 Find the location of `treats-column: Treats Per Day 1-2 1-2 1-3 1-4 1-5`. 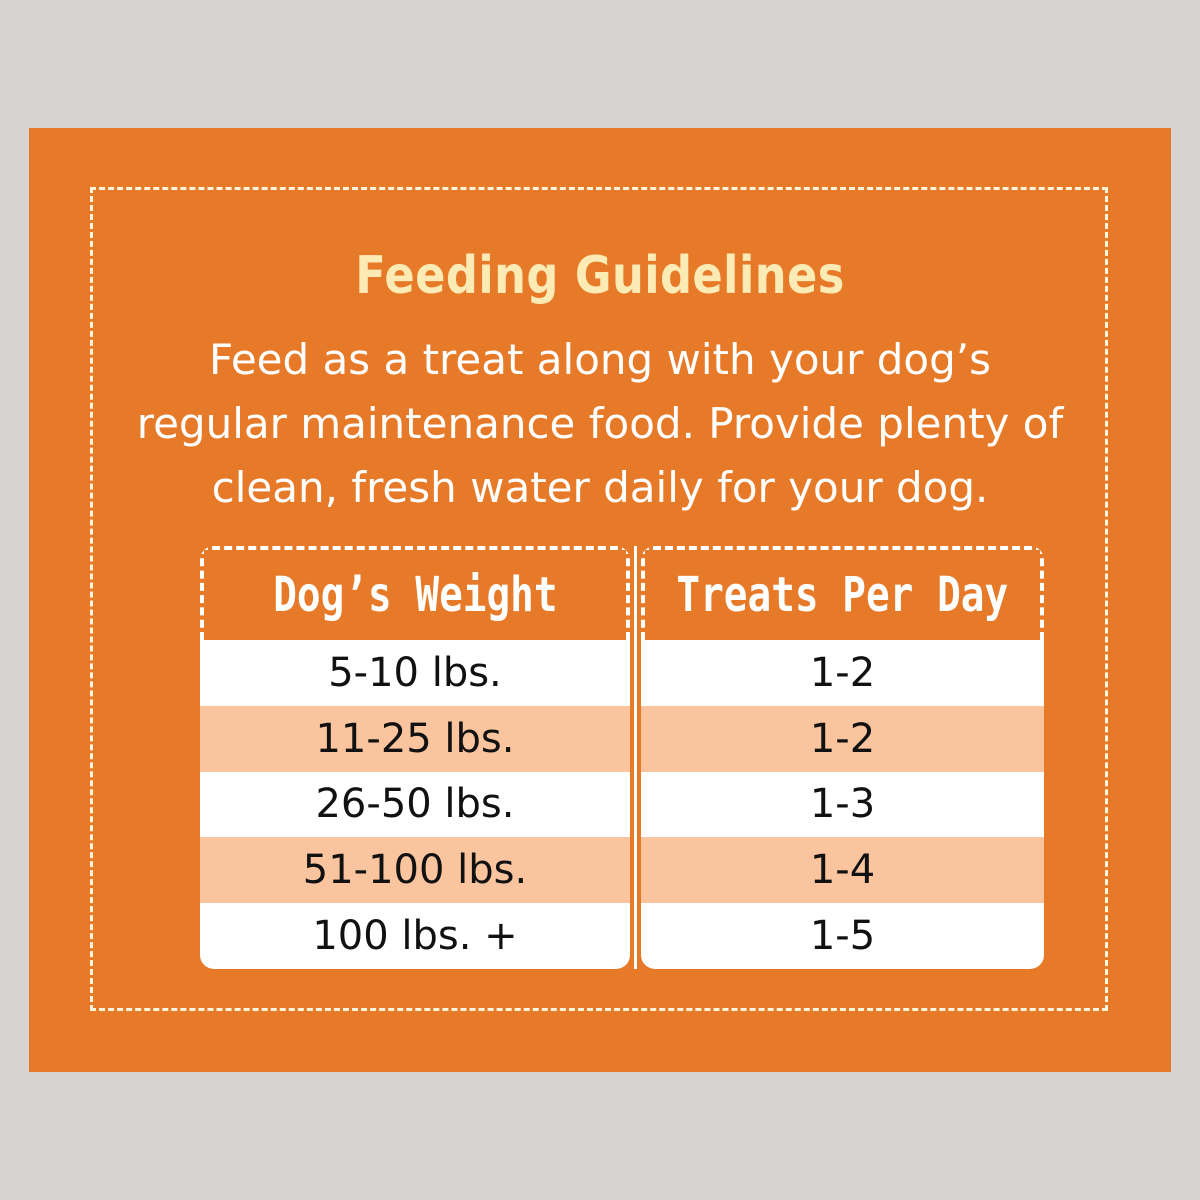

treats-column: Treats Per Day 1-2 1-2 1-3 1-4 1-5 is located at coordinates (842, 757).